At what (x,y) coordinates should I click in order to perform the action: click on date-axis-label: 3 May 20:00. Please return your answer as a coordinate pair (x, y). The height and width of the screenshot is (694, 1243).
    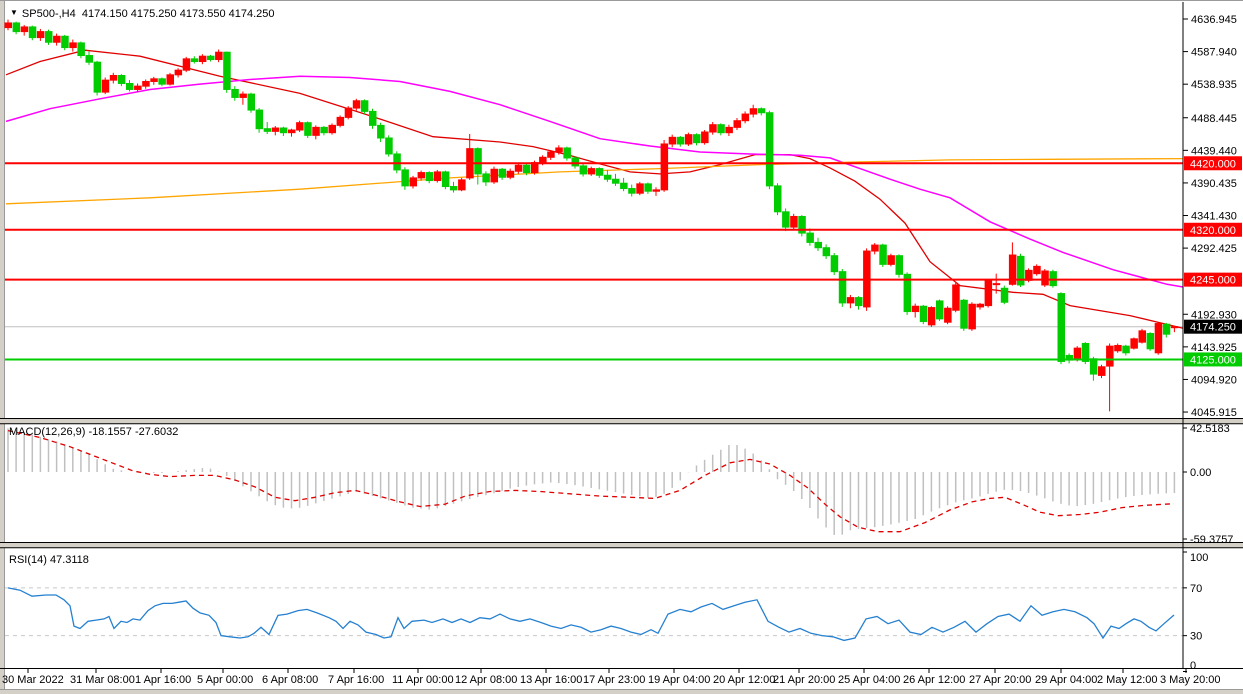
    Looking at the image, I should click on (1190, 680).